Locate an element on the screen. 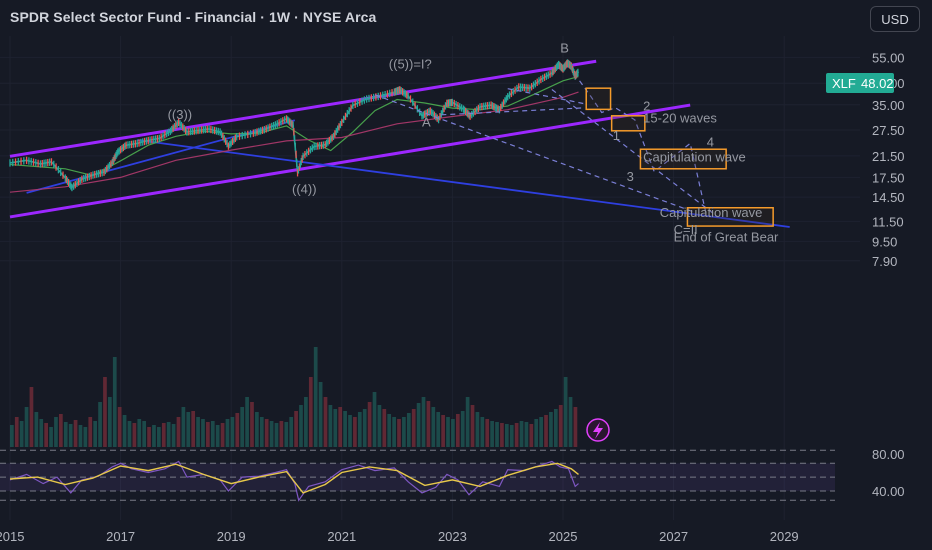  rsi-panel is located at coordinates (417, 475).